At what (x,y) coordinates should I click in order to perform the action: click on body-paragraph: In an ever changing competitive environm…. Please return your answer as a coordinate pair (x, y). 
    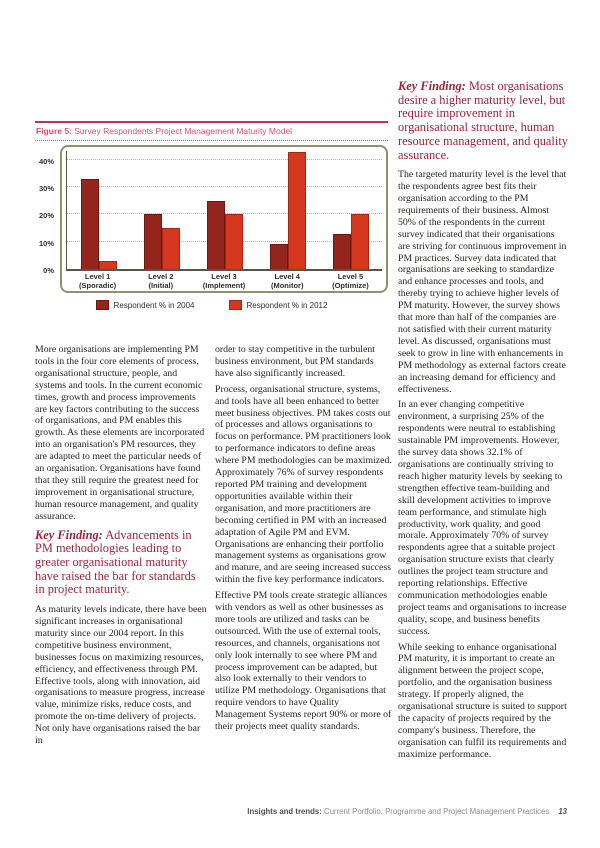
    Looking at the image, I should click on (482, 518).